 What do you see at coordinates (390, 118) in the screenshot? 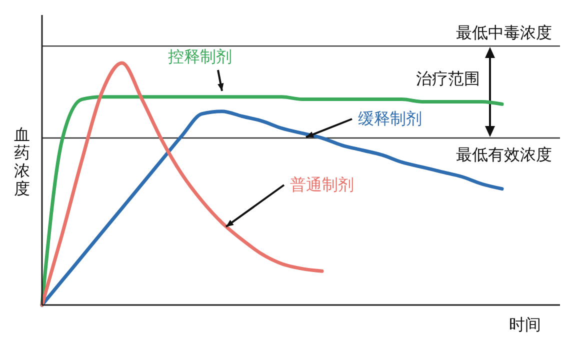
I see `series-label: 缓释制剂` at bounding box center [390, 118].